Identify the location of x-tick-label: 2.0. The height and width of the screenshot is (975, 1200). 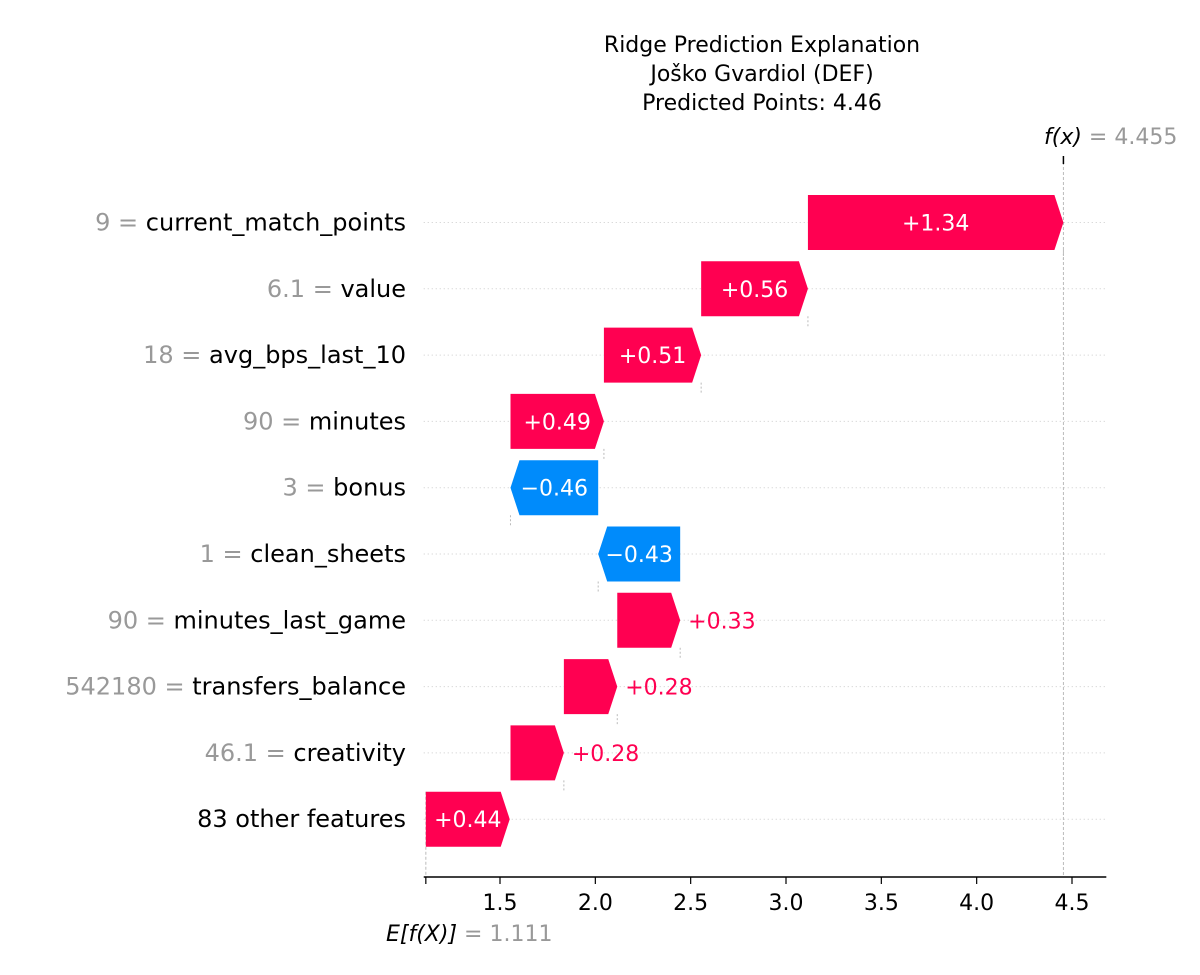
(595, 903).